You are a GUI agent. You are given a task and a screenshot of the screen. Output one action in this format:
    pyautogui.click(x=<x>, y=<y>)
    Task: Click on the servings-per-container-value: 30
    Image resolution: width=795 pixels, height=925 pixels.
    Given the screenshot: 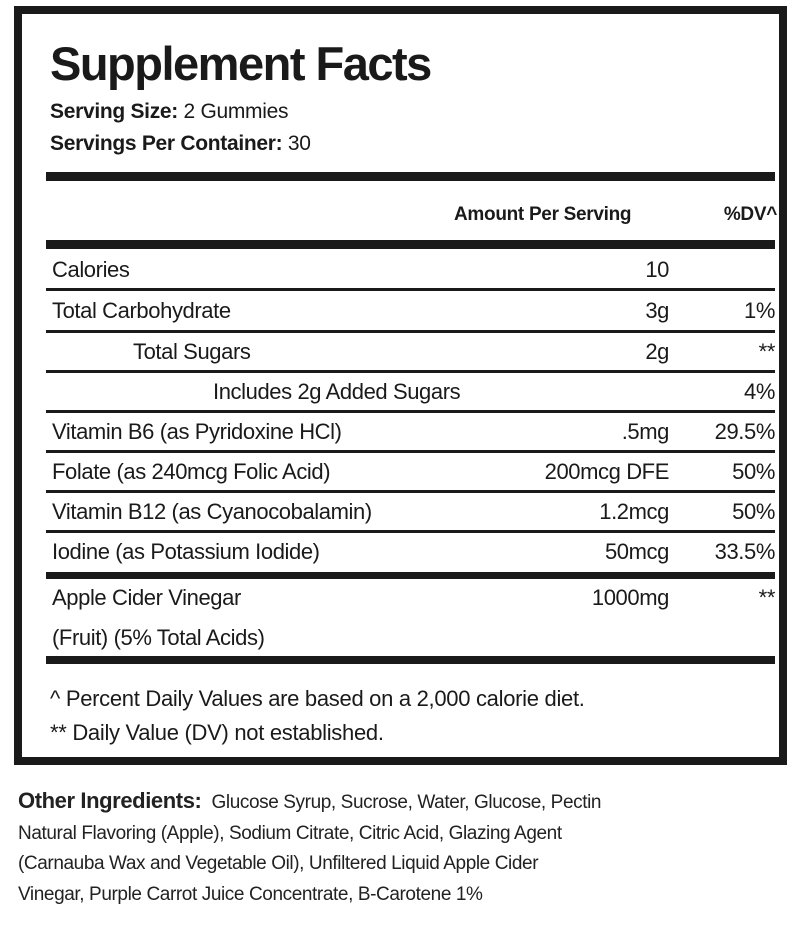 What is the action you would take?
    pyautogui.click(x=299, y=143)
    